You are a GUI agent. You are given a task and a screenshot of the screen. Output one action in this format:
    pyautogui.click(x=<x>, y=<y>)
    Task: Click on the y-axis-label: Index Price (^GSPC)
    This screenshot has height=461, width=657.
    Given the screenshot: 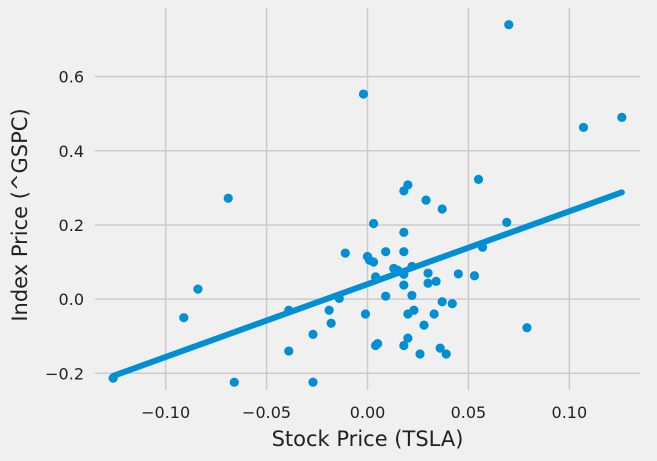 What is the action you would take?
    pyautogui.click(x=20, y=214)
    